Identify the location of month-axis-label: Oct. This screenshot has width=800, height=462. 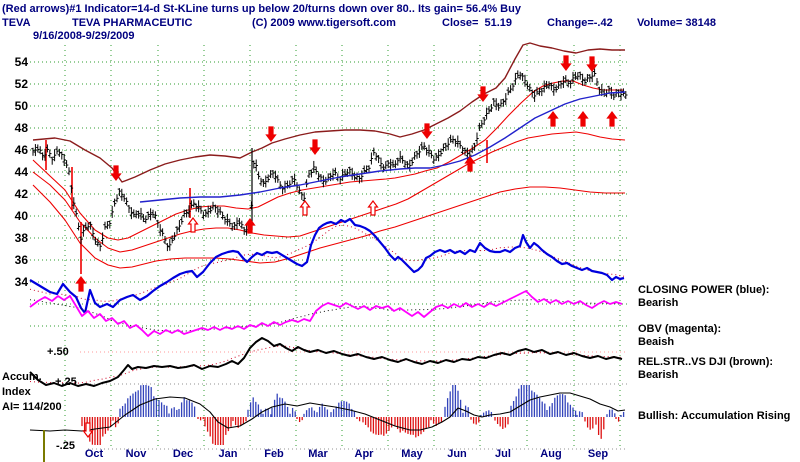
(94, 454).